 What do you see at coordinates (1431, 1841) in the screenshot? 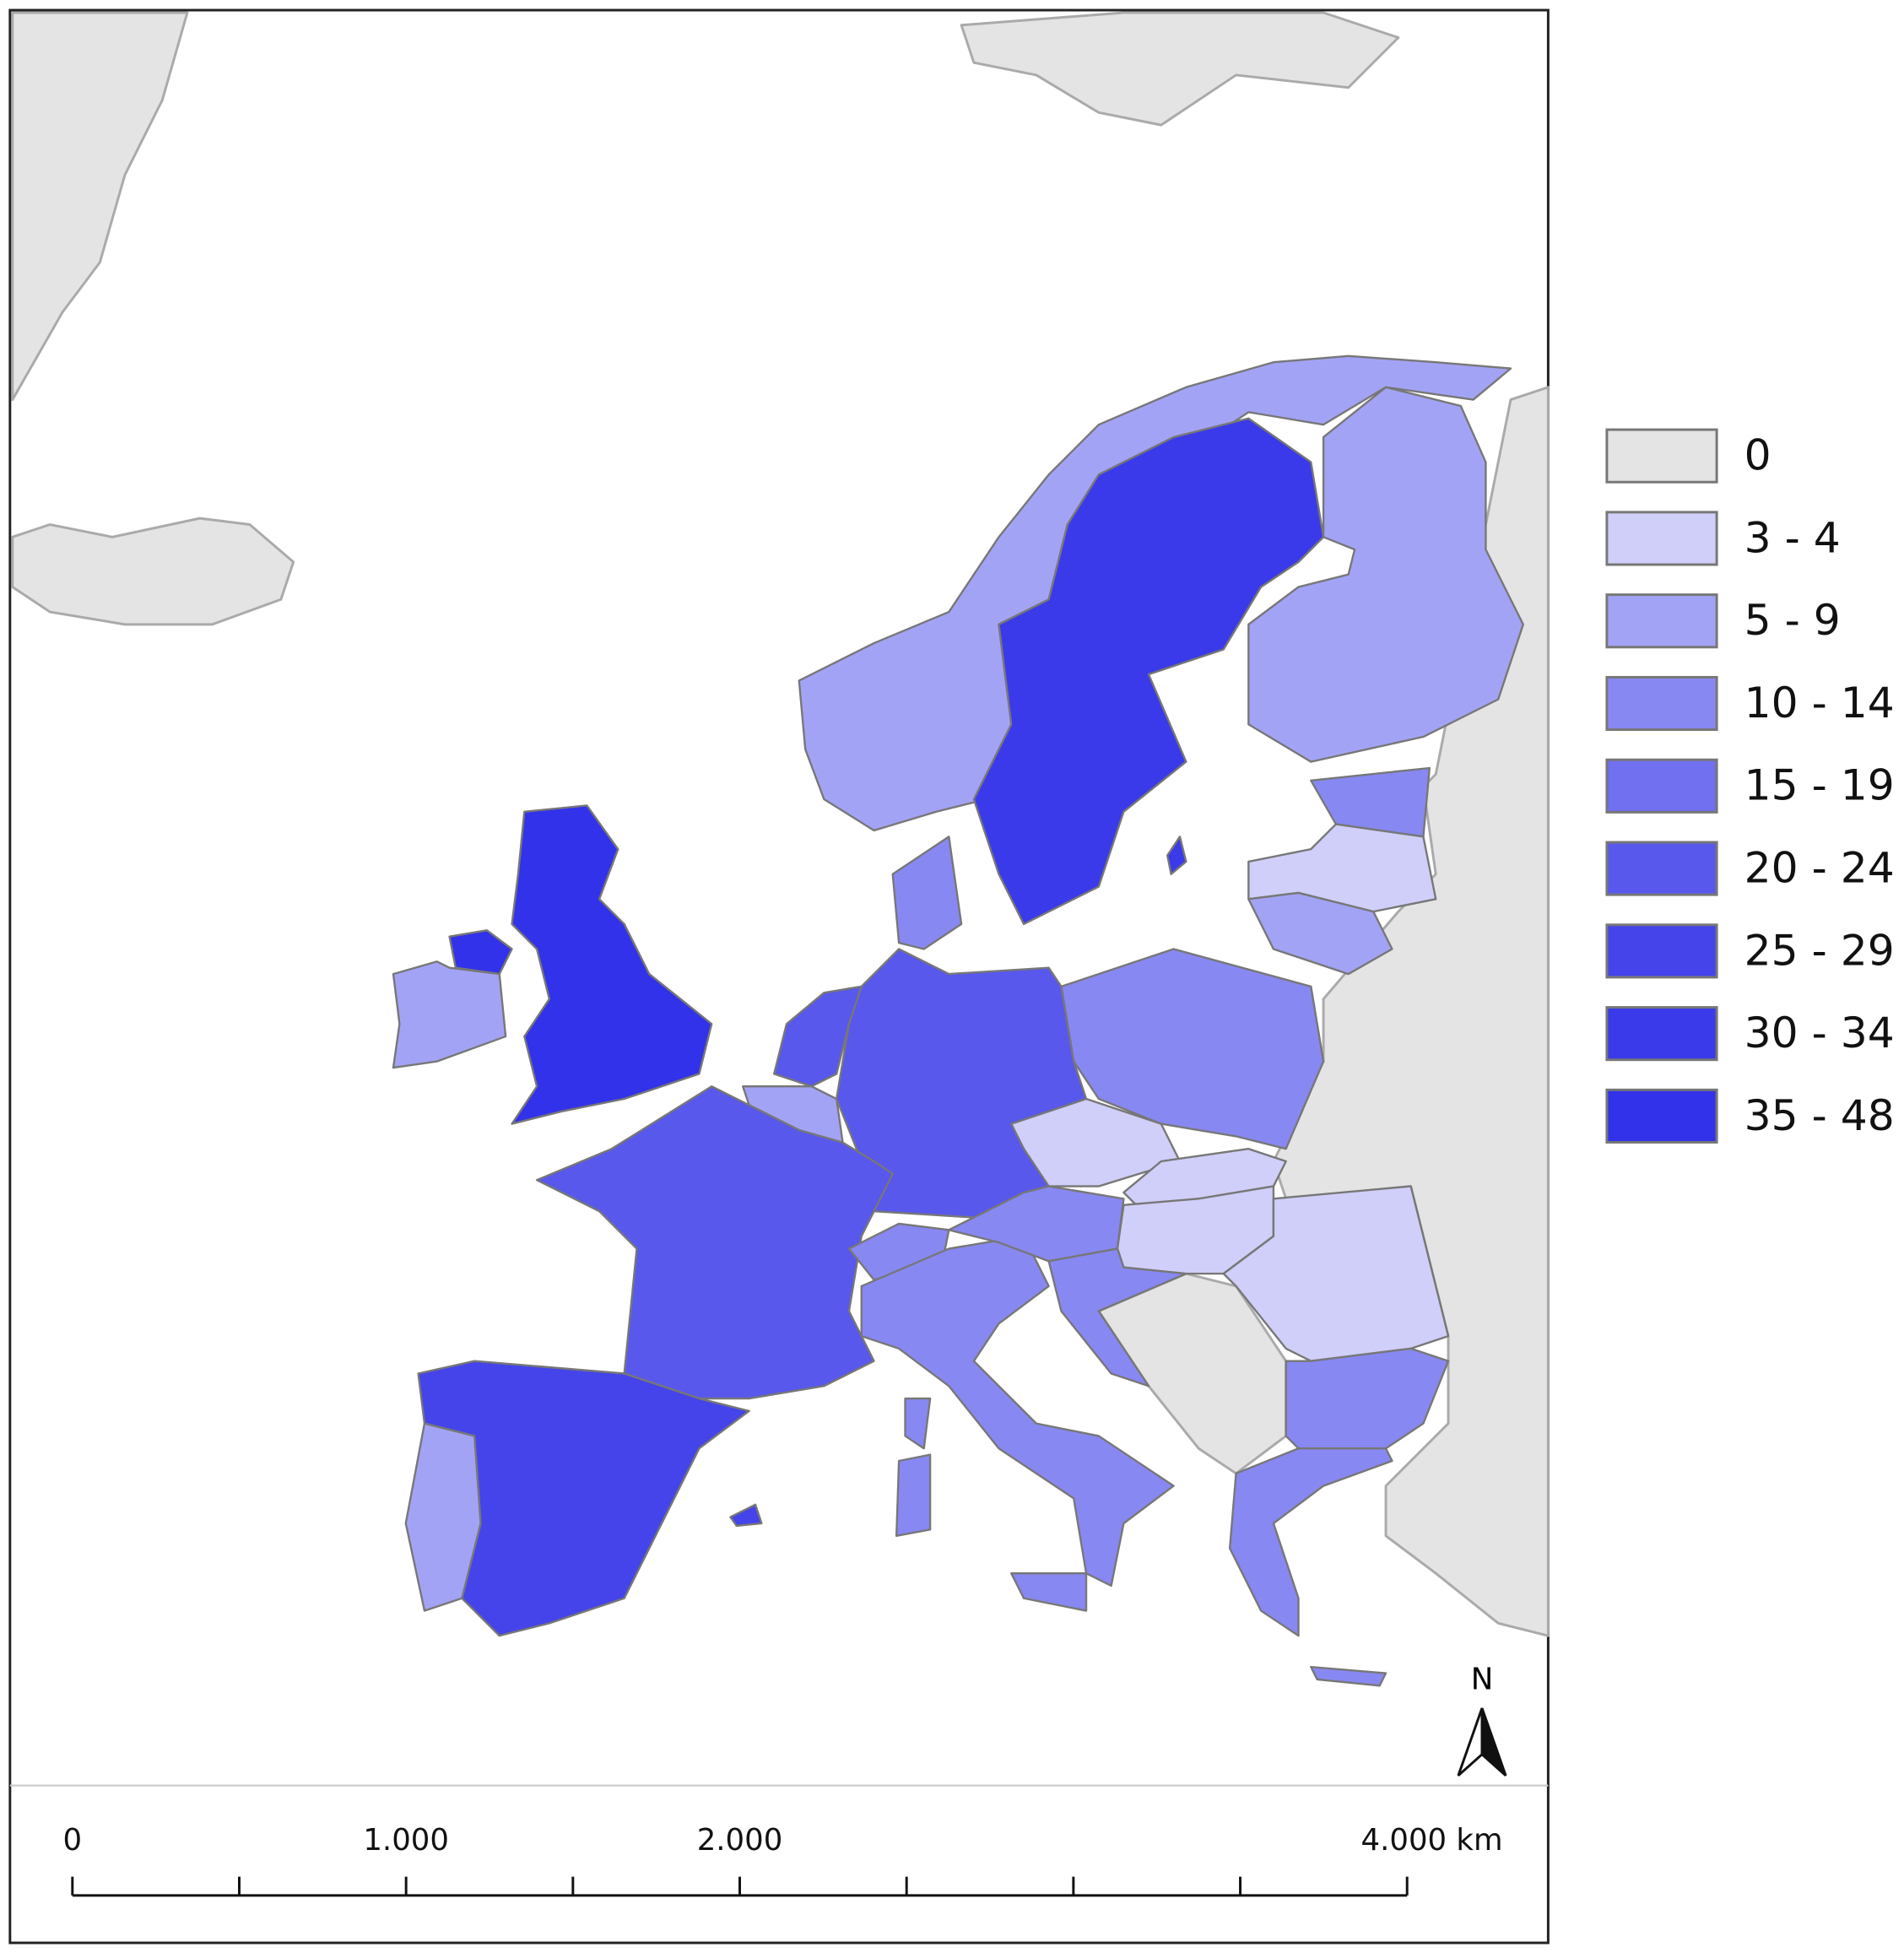
I see `scale-label: 4.000 km` at bounding box center [1431, 1841].